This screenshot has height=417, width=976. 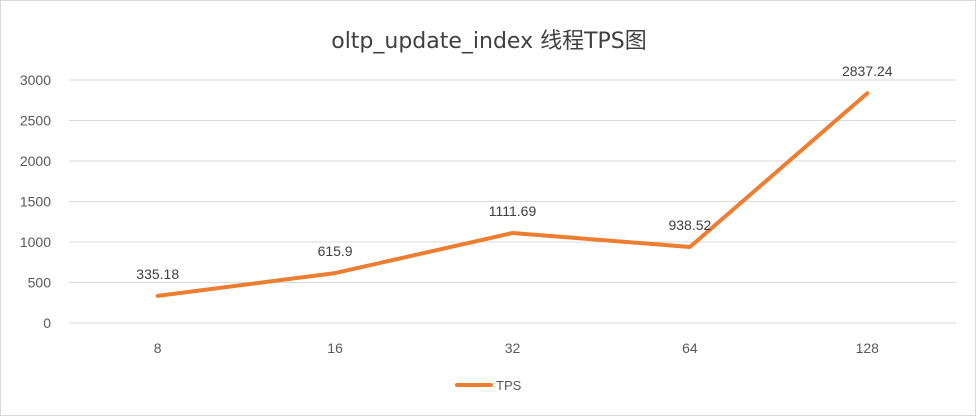 I want to click on y-tick-label-3000: 3000, so click(x=35, y=80).